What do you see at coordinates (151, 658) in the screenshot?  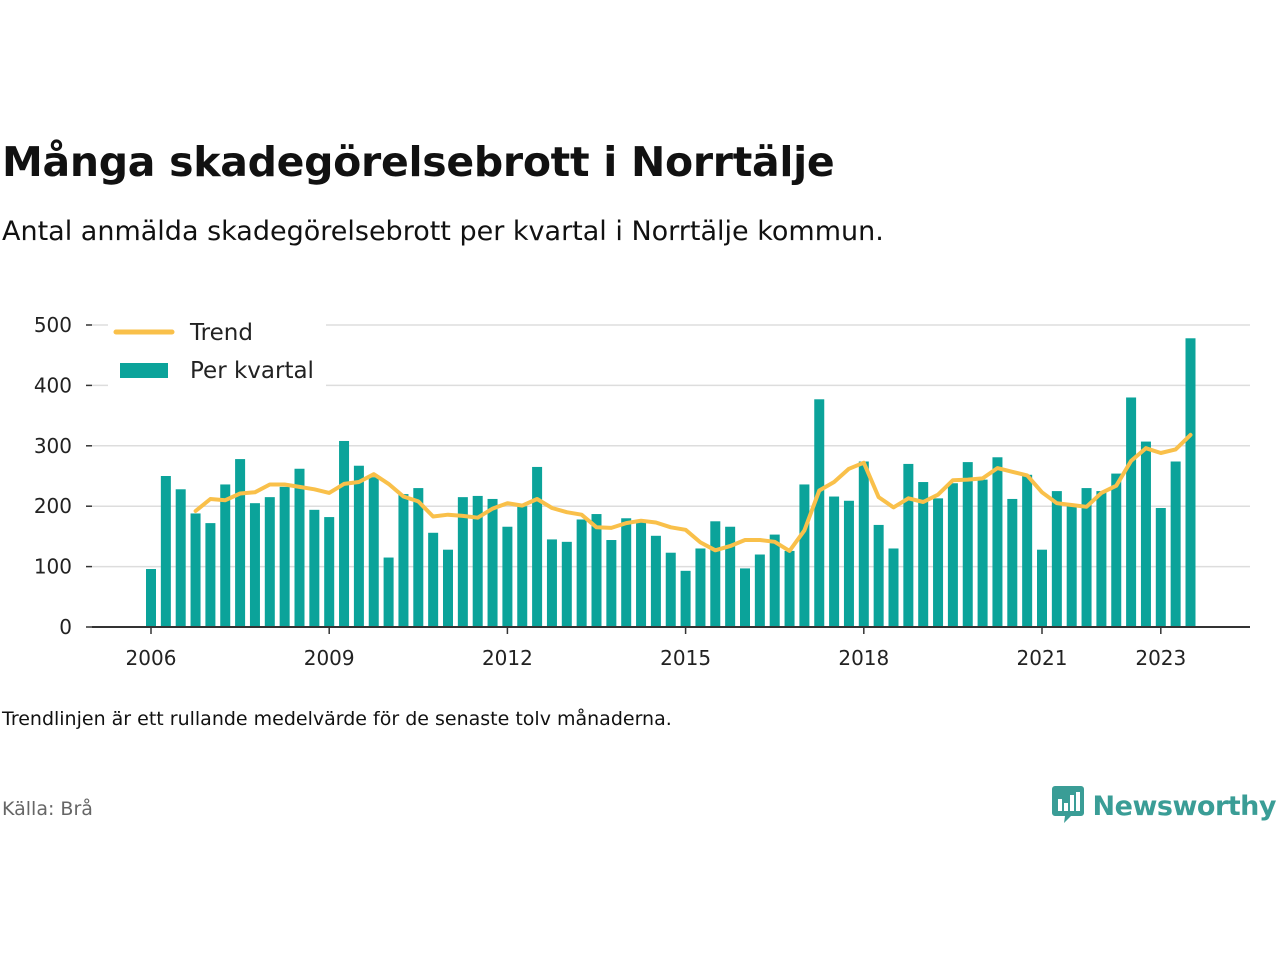 I see `x-tick-label: 2006` at bounding box center [151, 658].